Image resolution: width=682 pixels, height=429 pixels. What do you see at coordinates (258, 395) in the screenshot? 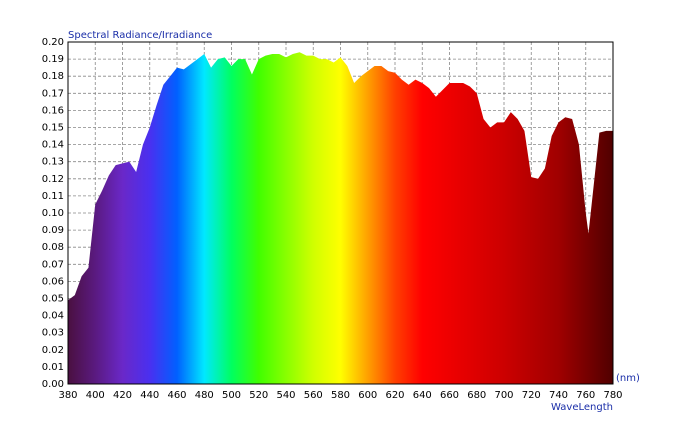
I see `x-tick-label: 520` at bounding box center [258, 395].